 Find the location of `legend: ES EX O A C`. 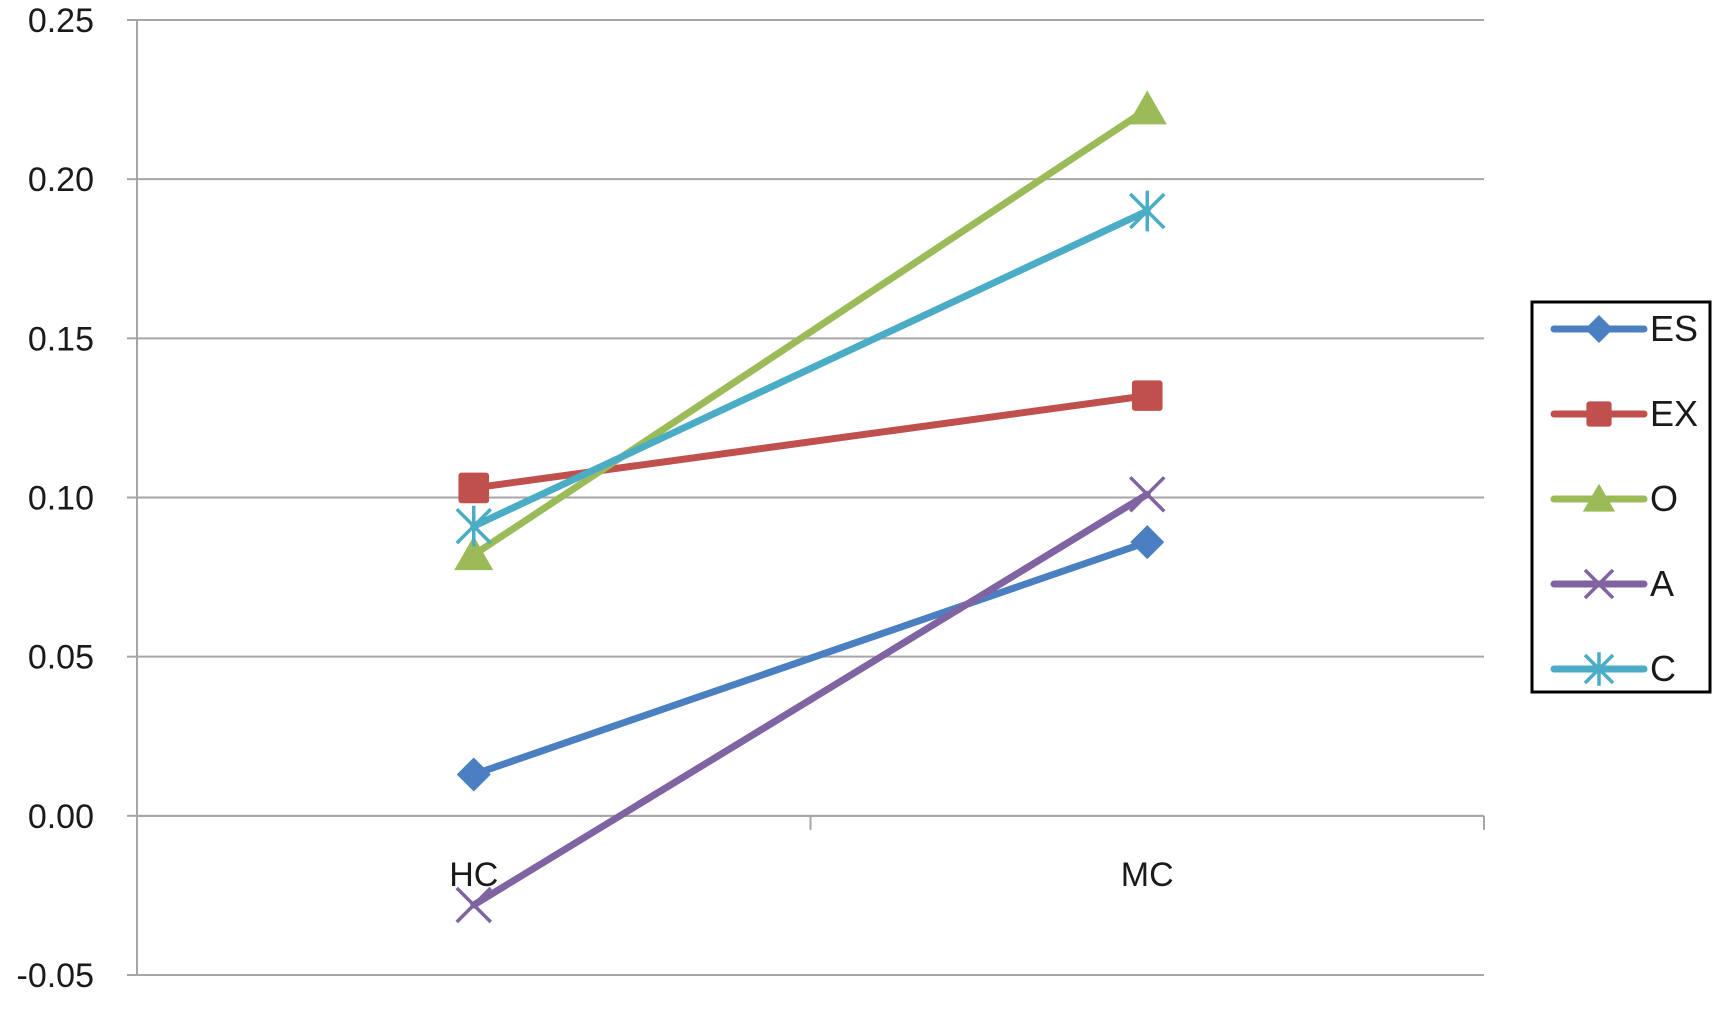

legend: ES EX O A C is located at coordinates (1621, 497).